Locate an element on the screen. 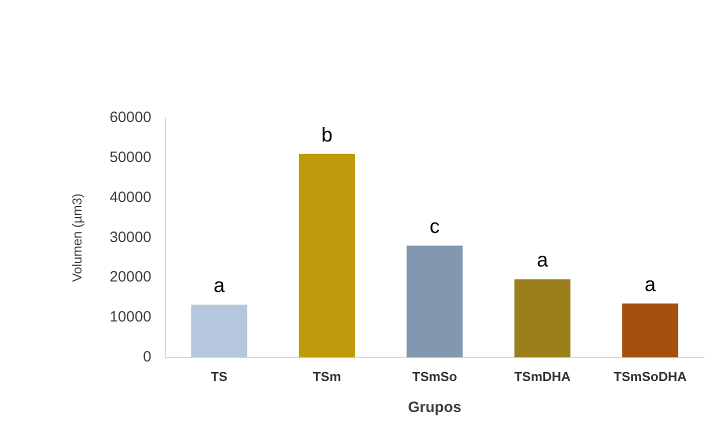 This screenshot has height=429, width=714. annotation: c is located at coordinates (435, 227).